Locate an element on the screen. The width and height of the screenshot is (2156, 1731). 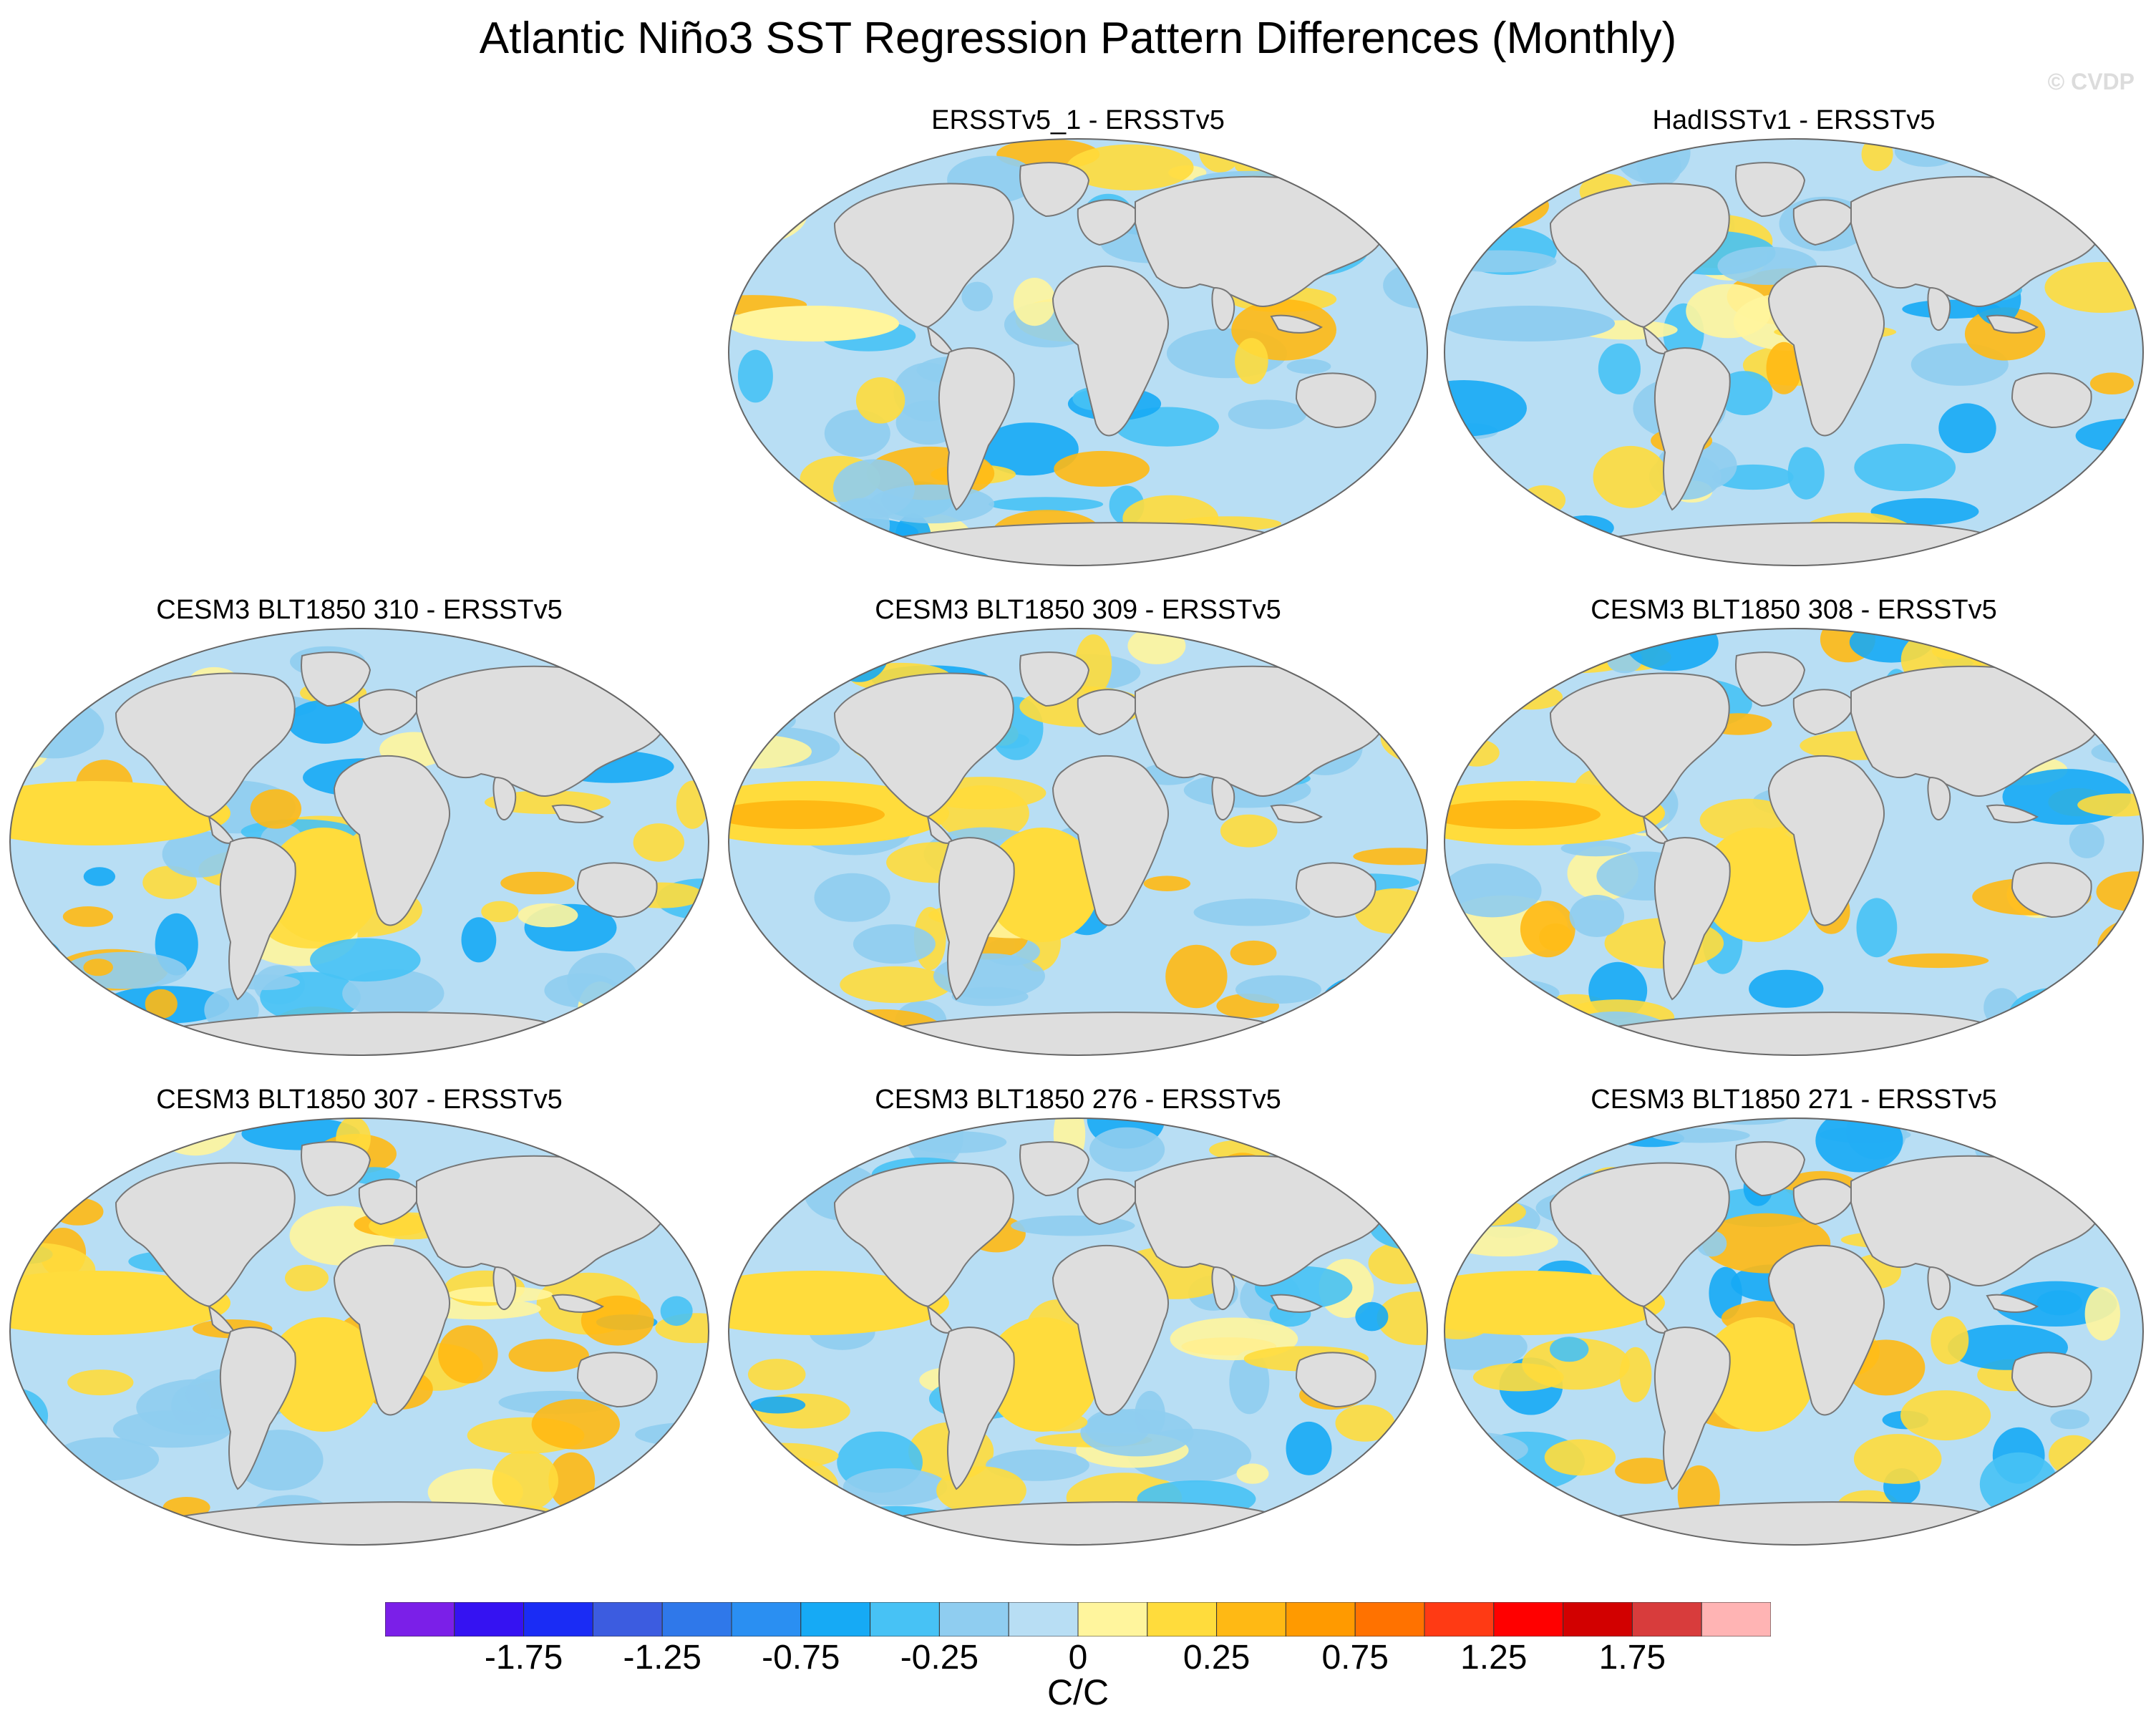
map-panel: HadISSTv1 - ERSSTv5 is located at coordinates (1794, 355).